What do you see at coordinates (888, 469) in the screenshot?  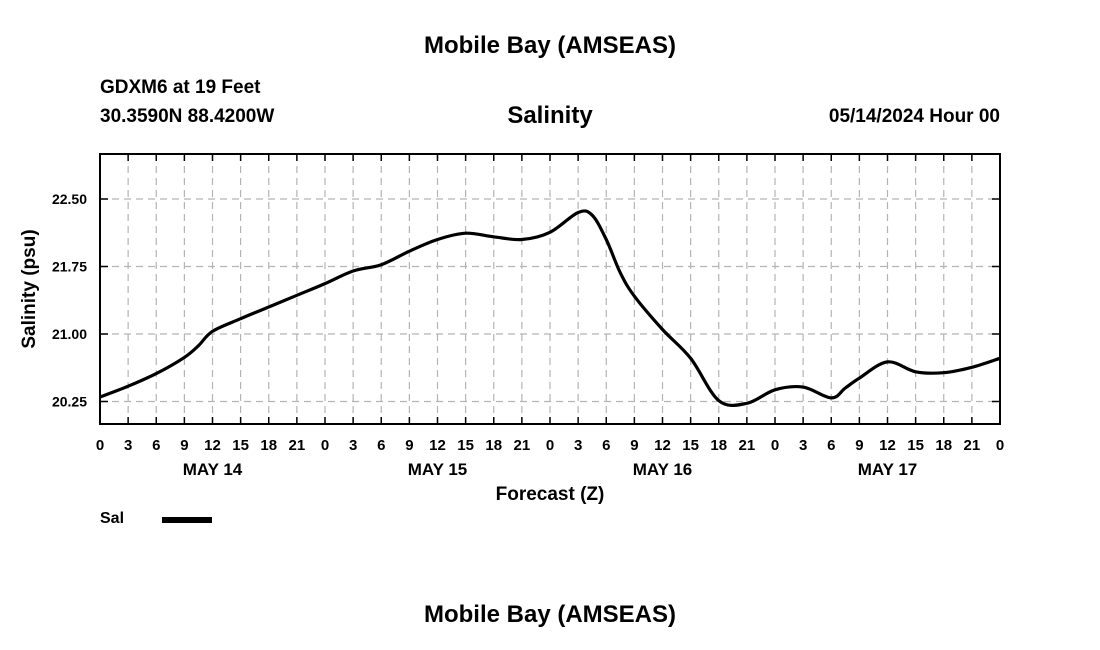 I see `day-label: MAY 17` at bounding box center [888, 469].